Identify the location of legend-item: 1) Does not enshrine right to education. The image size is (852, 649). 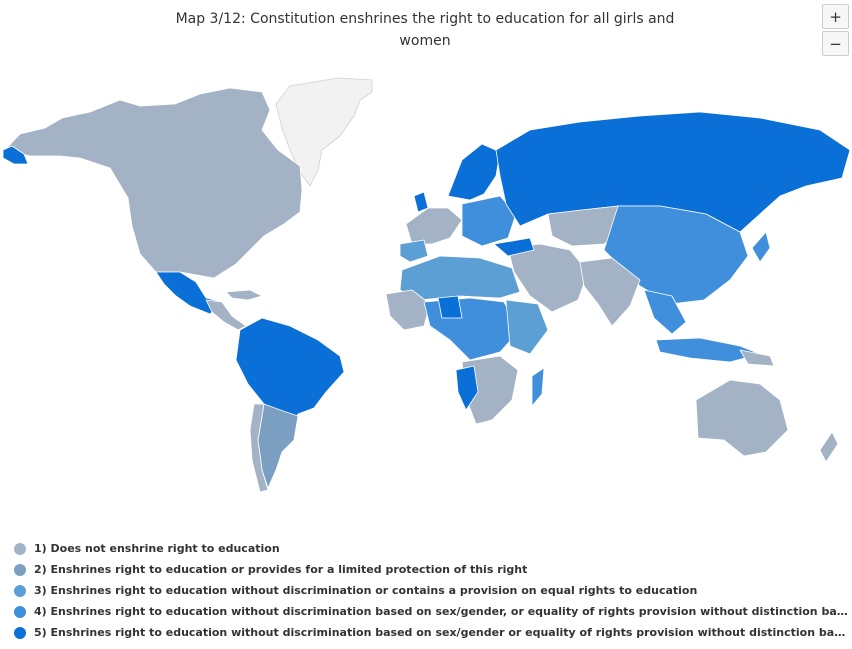
(431, 548).